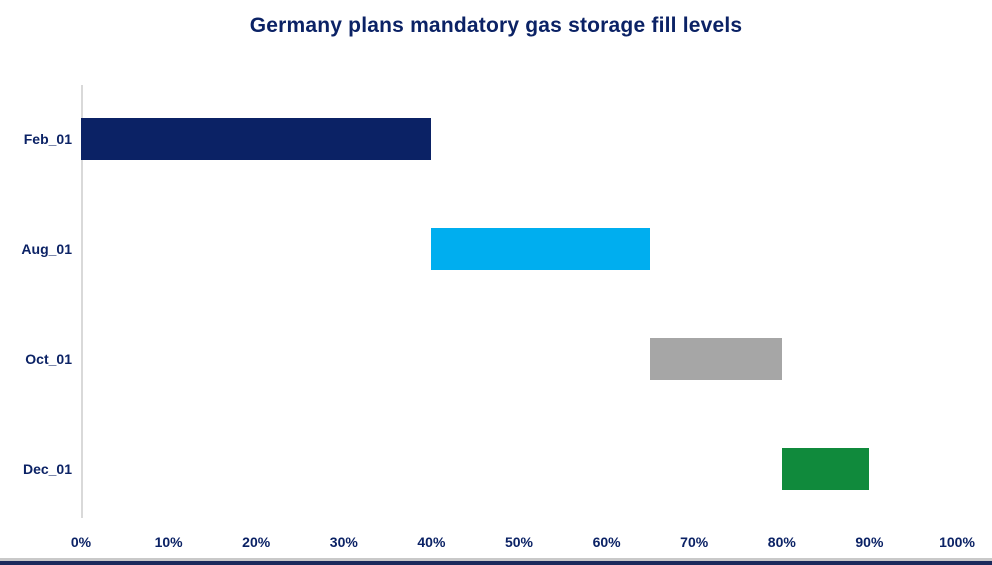 Image resolution: width=992 pixels, height=565 pixels. I want to click on bottom-rule-navy-line, so click(496, 563).